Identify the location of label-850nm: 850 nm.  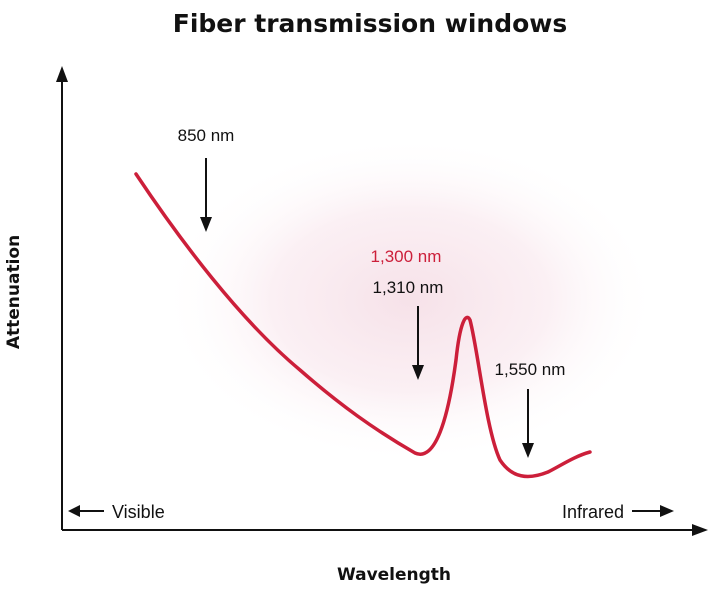
(206, 135).